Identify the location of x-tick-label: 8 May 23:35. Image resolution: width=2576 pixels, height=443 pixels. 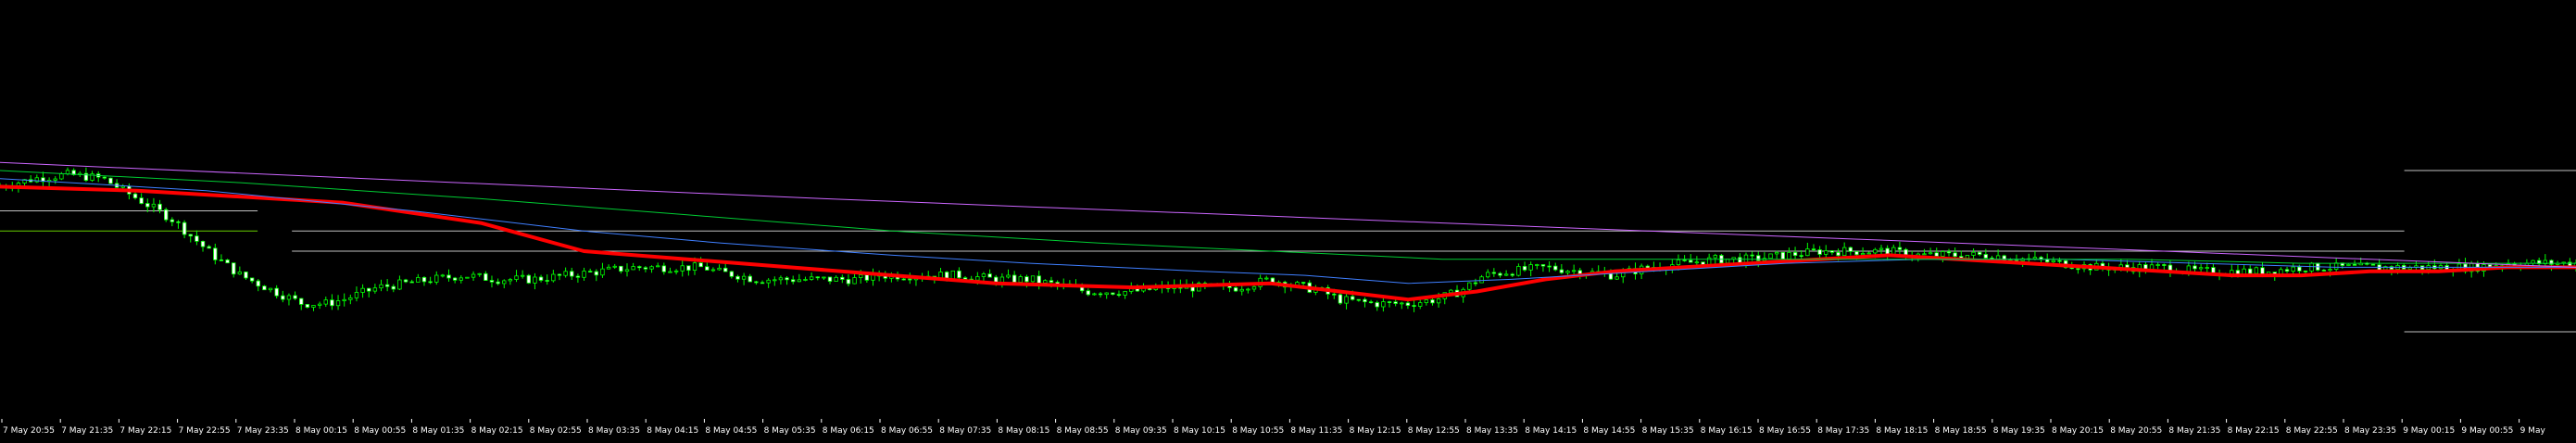
(2370, 431).